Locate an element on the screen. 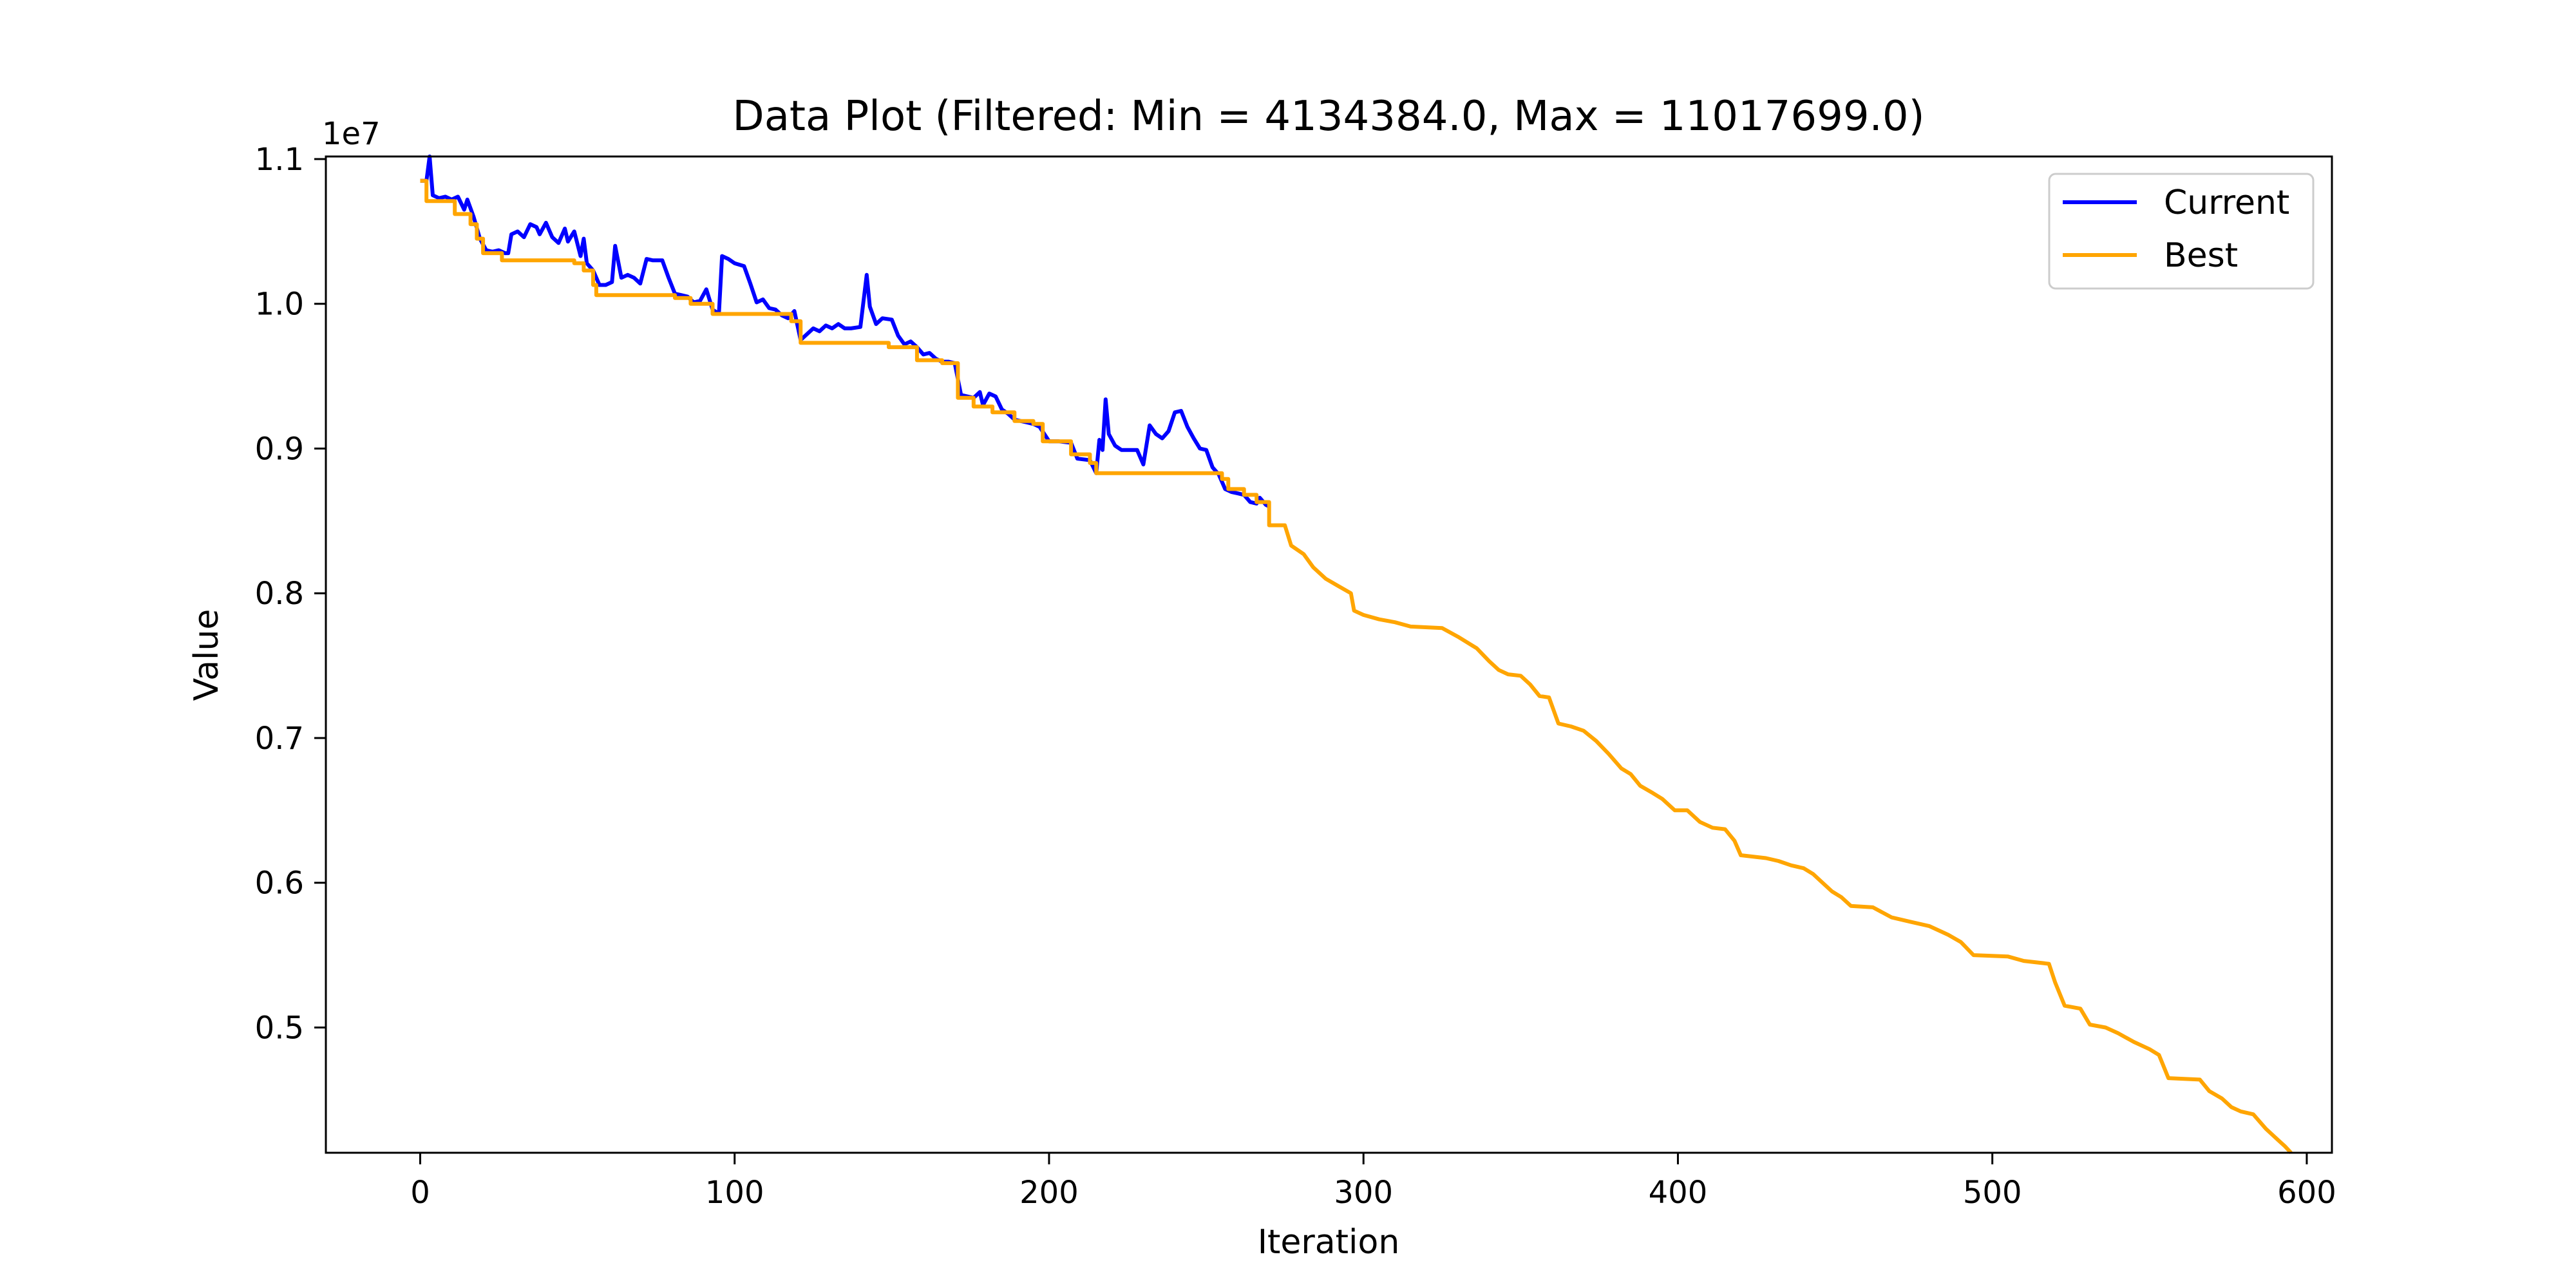 The height and width of the screenshot is (1288, 2576). y-tick-label: 0.6 is located at coordinates (279, 884).